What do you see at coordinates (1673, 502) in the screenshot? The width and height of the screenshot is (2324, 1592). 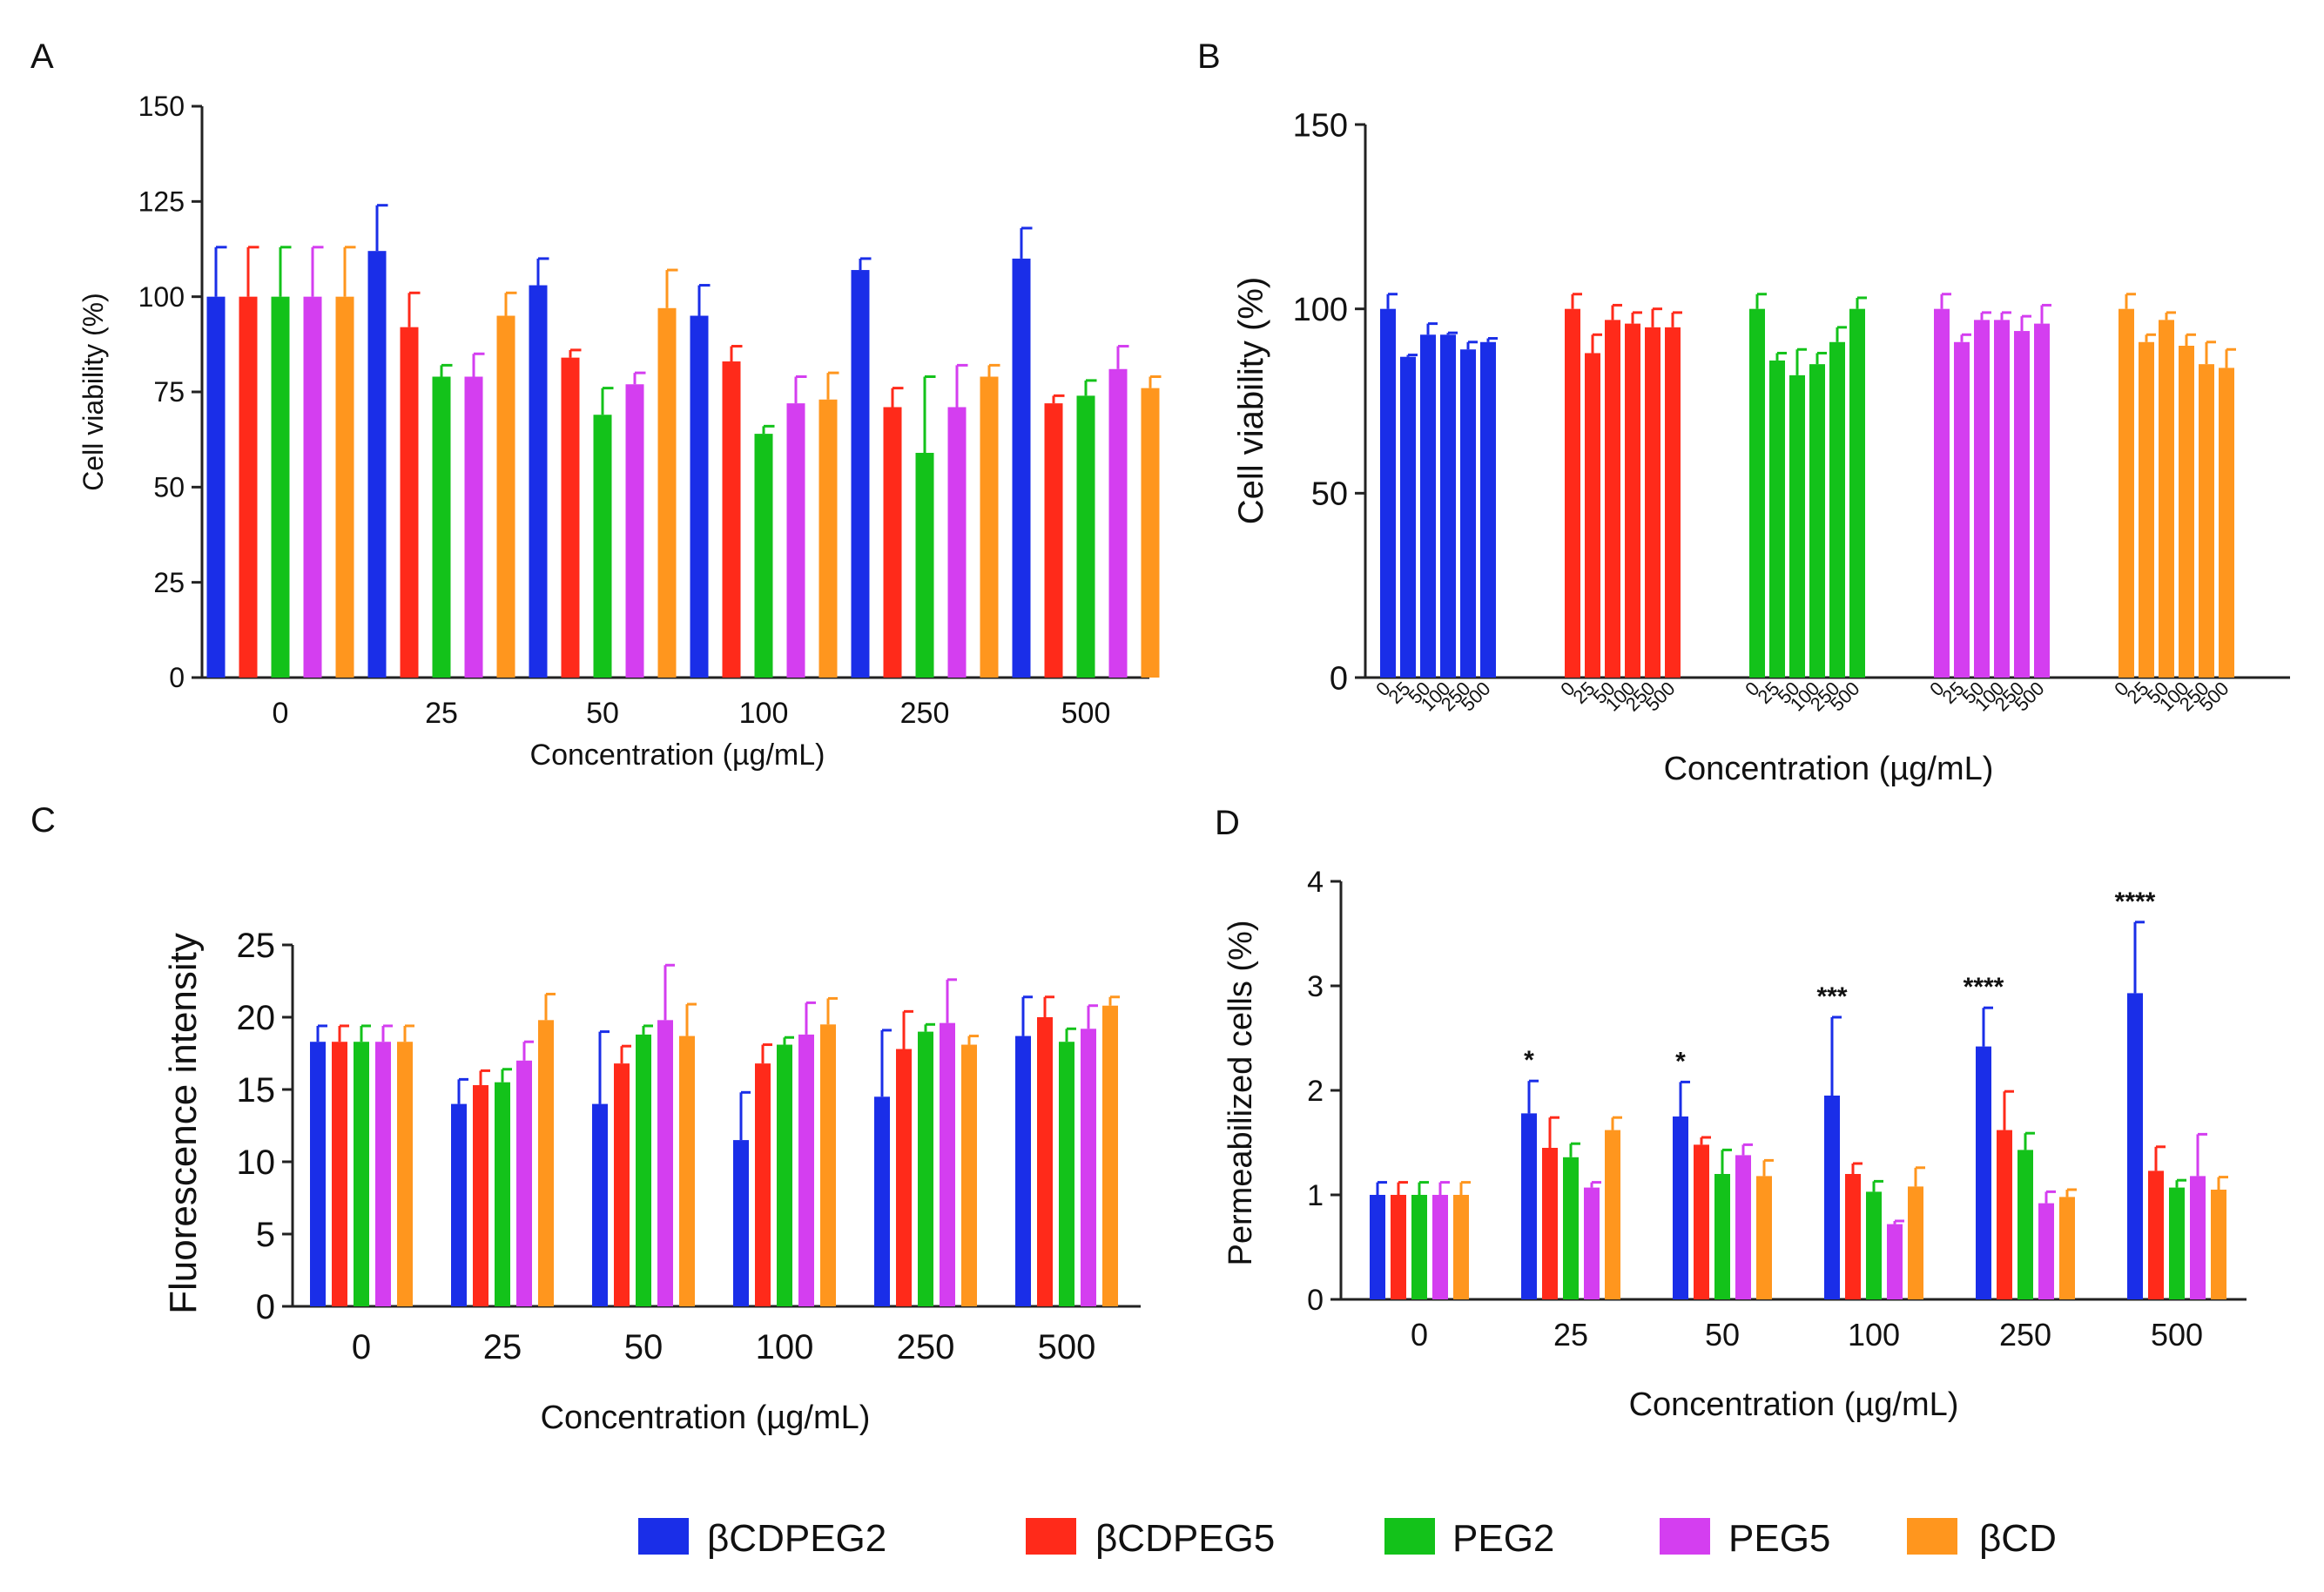 I see `panel-b-bar-s1-c5` at bounding box center [1673, 502].